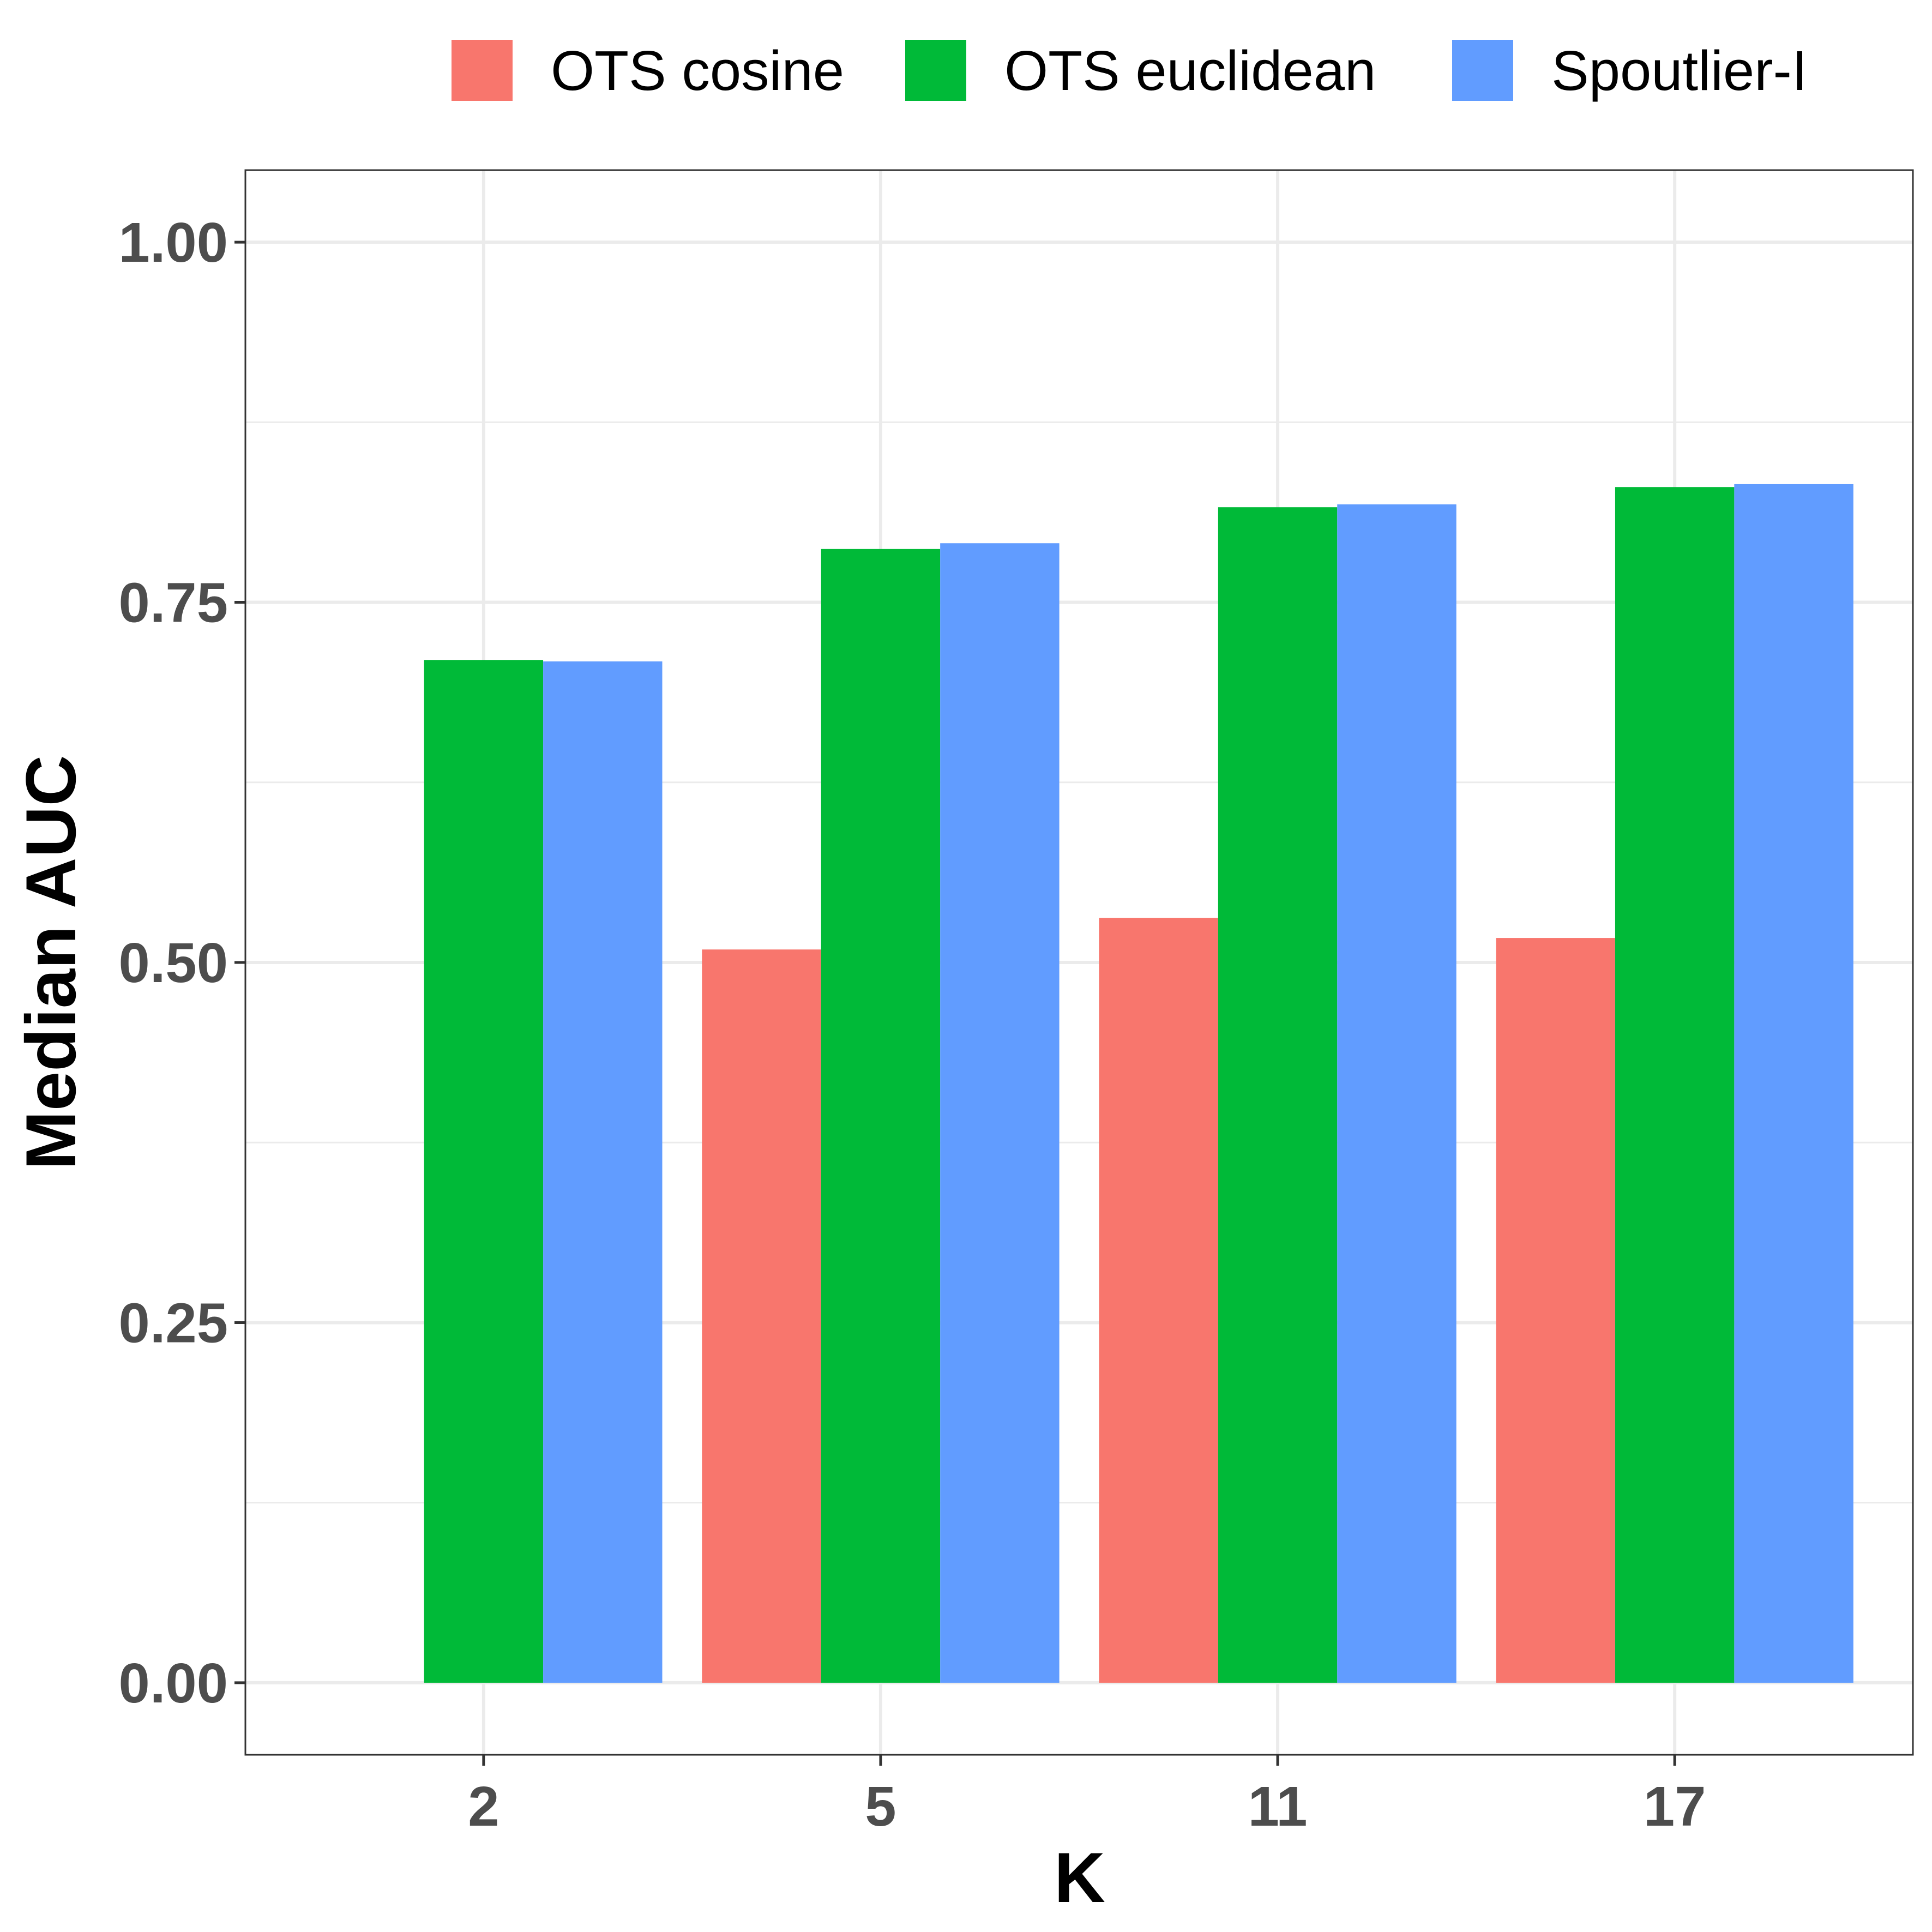 The width and height of the screenshot is (1932, 1932). Describe the element at coordinates (1278, 1806) in the screenshot. I see `x-tick-label: 11` at that location.